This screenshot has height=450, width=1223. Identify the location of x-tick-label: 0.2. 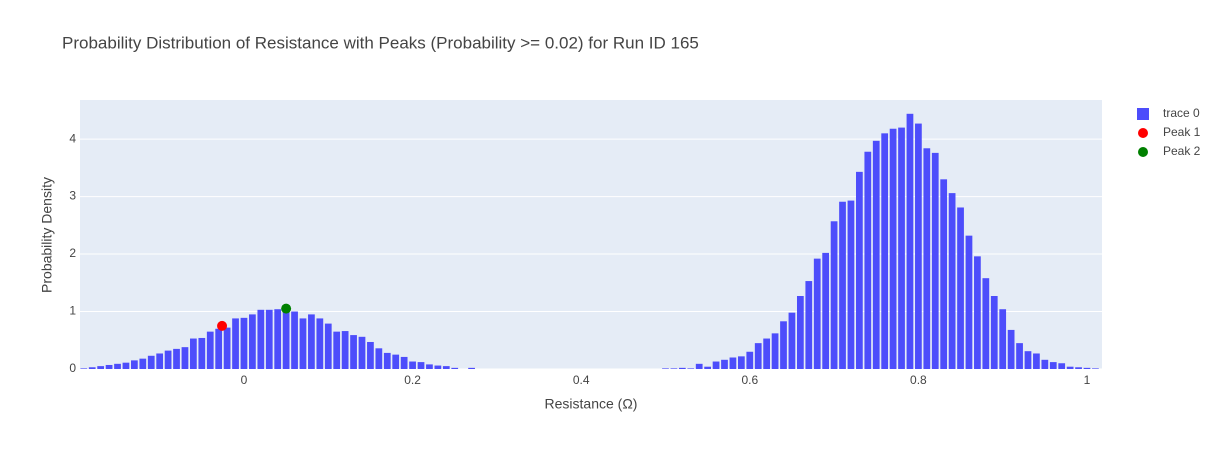
(412, 380).